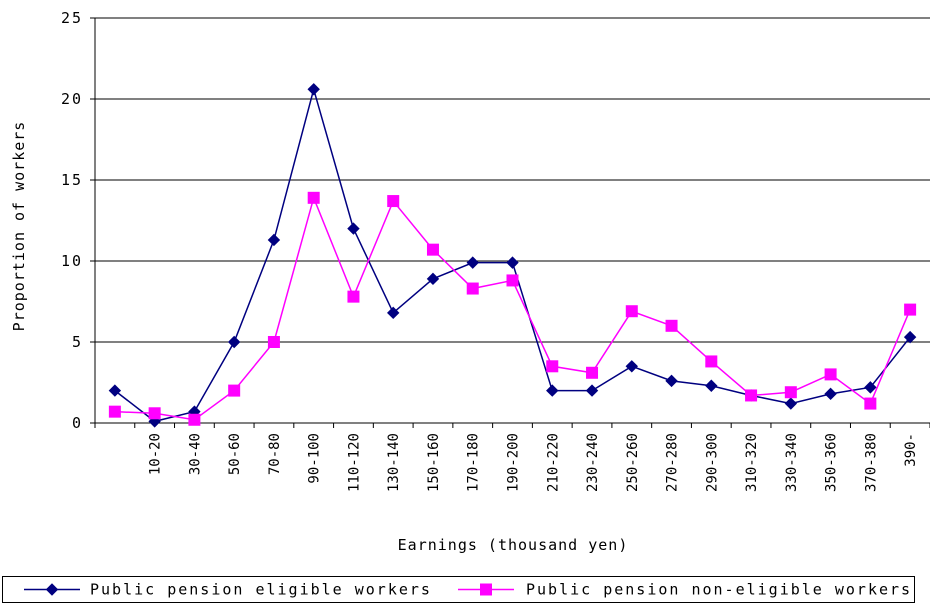  What do you see at coordinates (354, 462) in the screenshot?
I see `x-tick-label: 110-120` at bounding box center [354, 462].